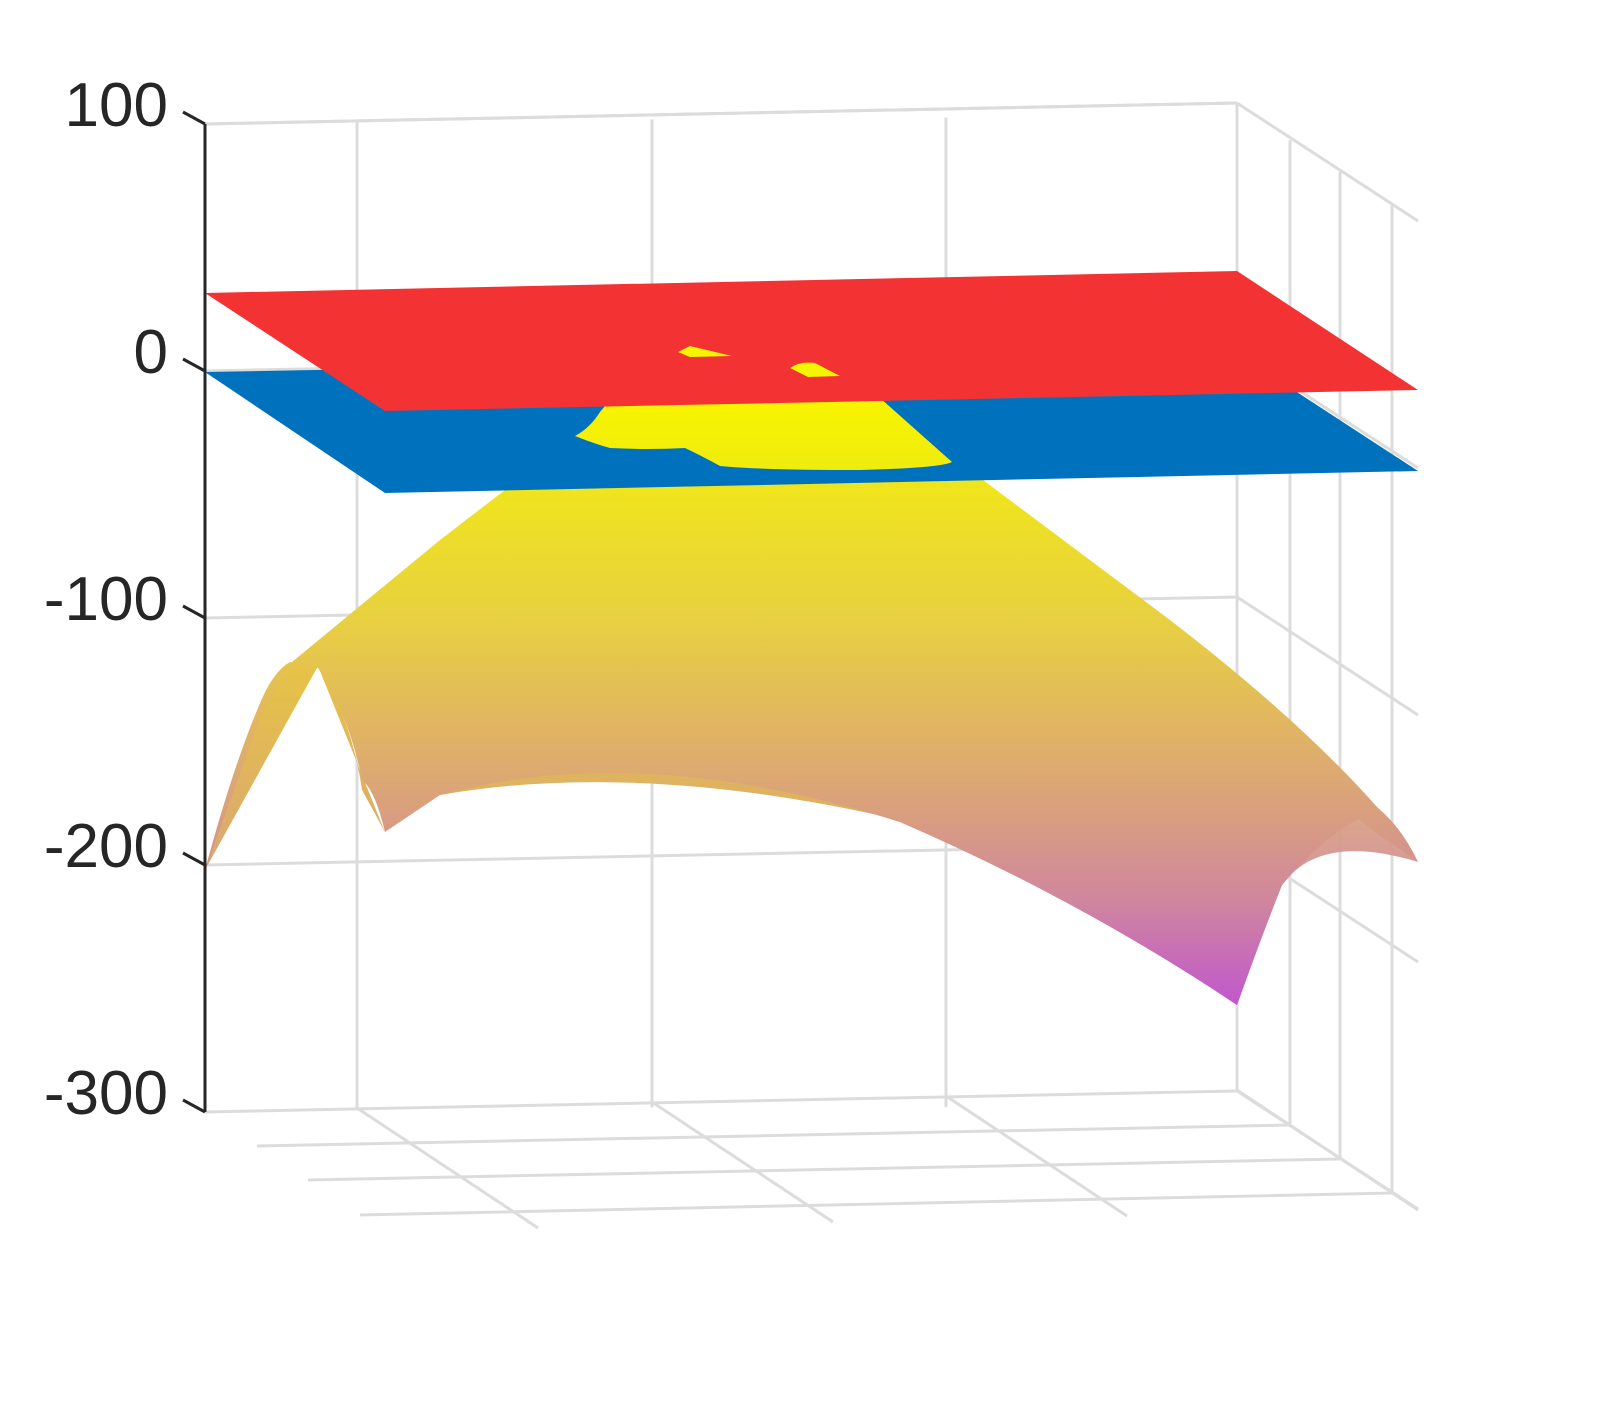 This screenshot has height=1410, width=1598. I want to click on z-tick-label: -200, so click(106, 846).